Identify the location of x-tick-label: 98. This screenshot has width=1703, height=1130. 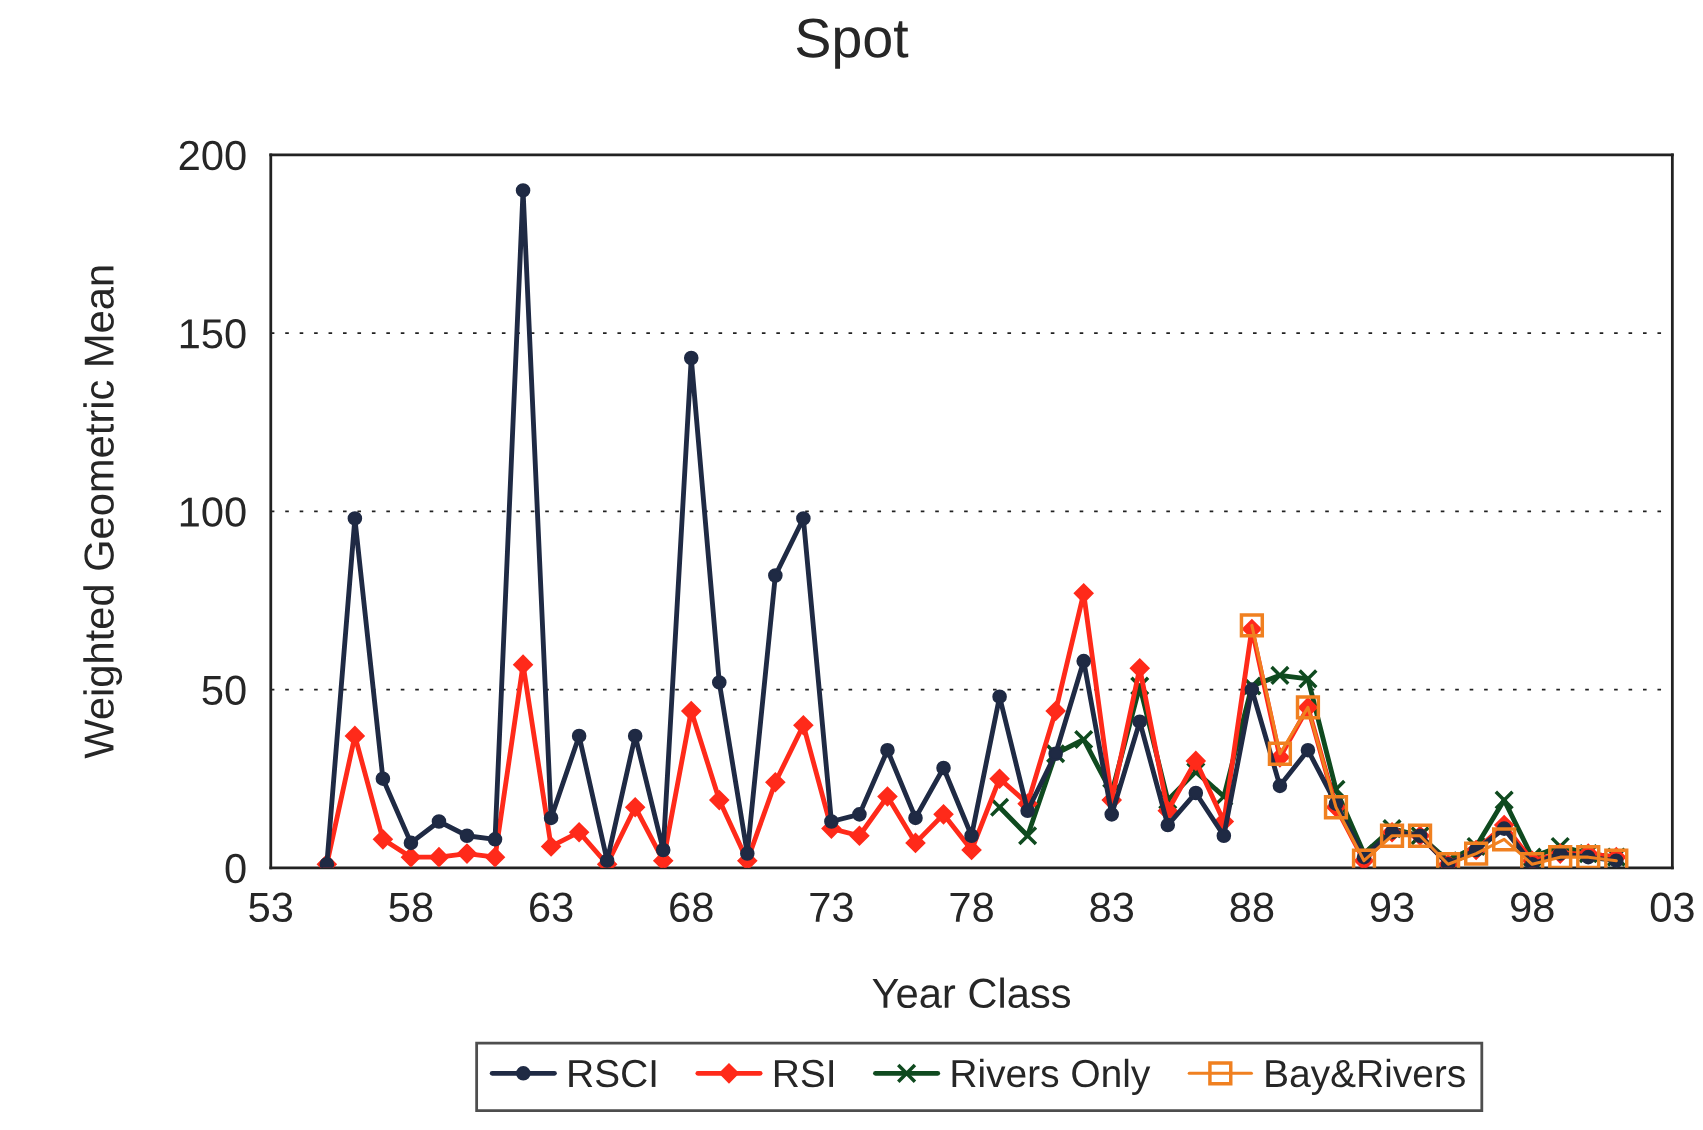
(1532, 907).